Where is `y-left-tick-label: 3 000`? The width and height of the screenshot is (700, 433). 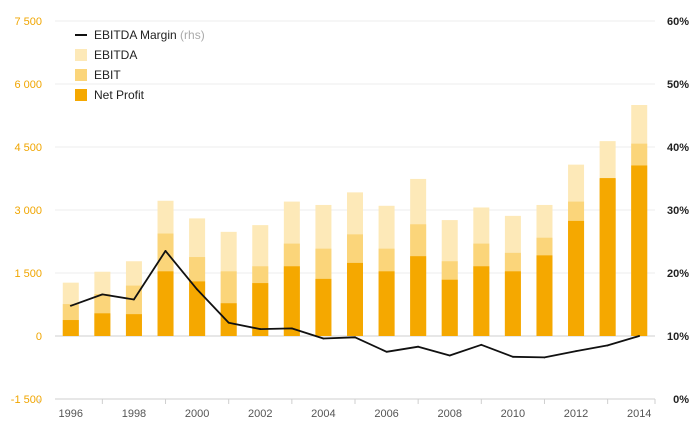 y-left-tick-label: 3 000 is located at coordinates (28, 211).